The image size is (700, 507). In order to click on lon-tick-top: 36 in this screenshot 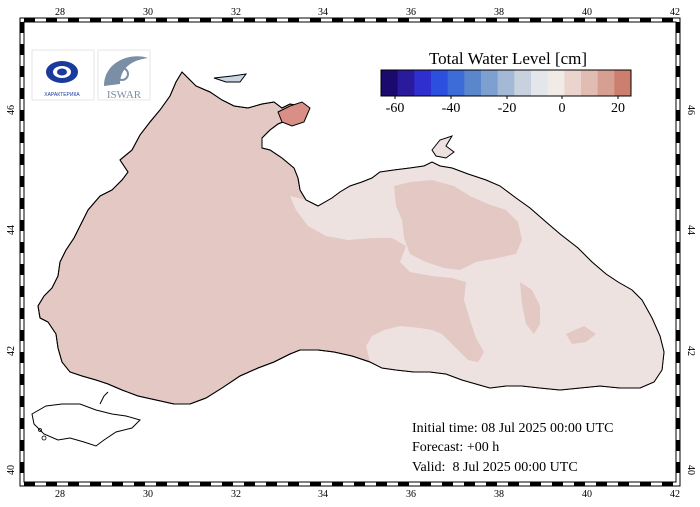, I will do `click(411, 12)`.